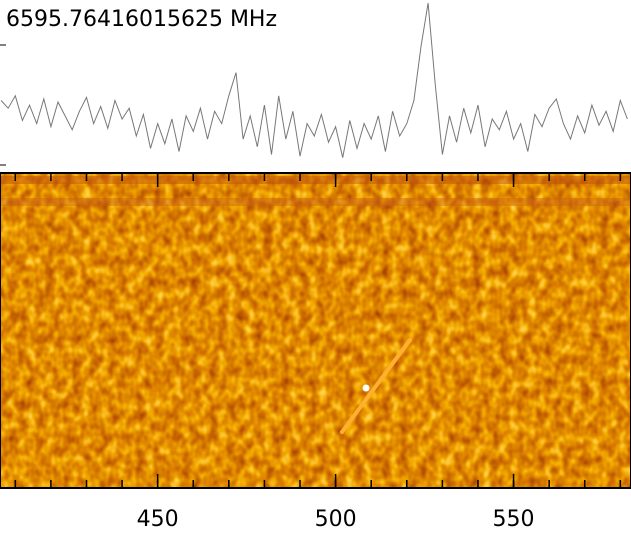  Describe the element at coordinates (514, 519) in the screenshot. I see `x-tick-label: 550` at that location.